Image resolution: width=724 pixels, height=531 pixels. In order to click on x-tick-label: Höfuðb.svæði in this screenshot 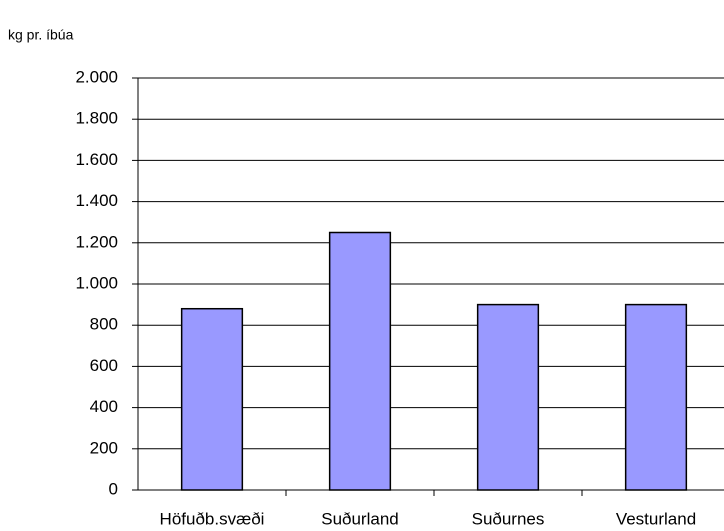, I will do `click(212, 518)`.